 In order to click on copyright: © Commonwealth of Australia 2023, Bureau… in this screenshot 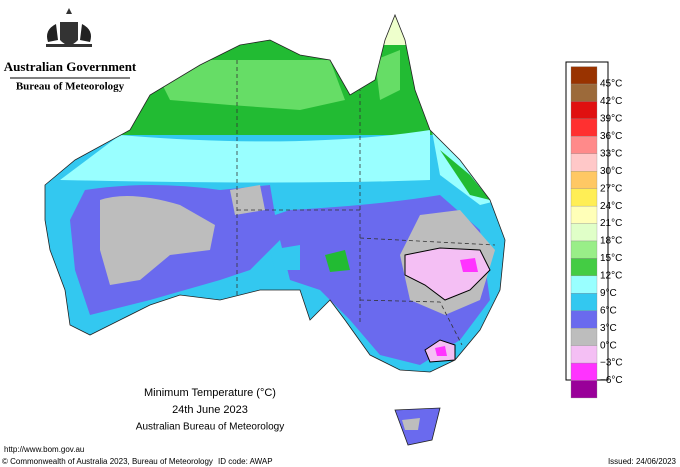, I will do `click(107, 461)`.